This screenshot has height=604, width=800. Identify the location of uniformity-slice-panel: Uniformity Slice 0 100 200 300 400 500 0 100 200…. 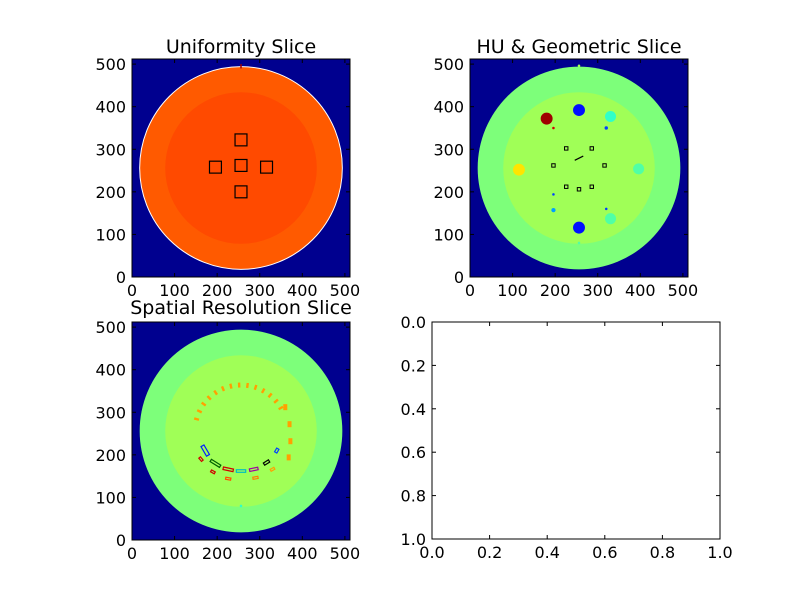
(227, 168).